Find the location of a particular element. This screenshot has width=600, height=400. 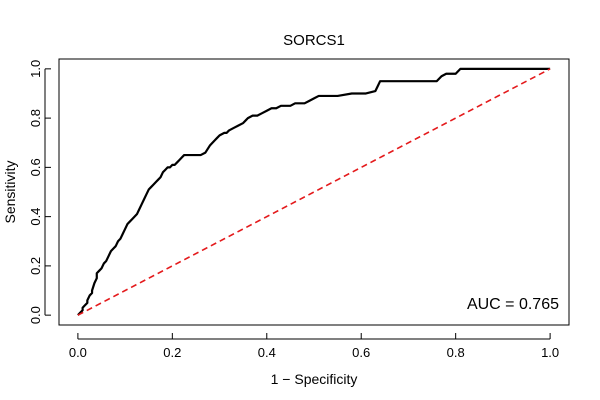

auc-annotation: AUC = 0.765 is located at coordinates (513, 304).